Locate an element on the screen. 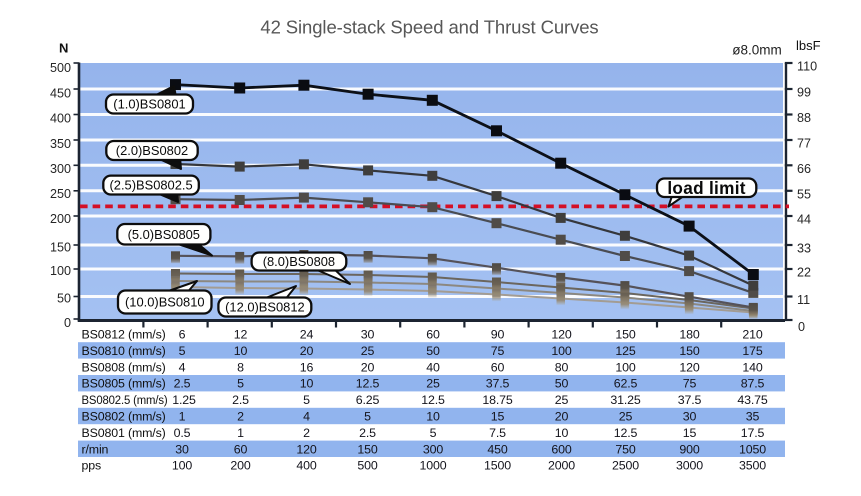 The width and height of the screenshot is (861, 496). svg-text: 140 is located at coordinates (752, 367).